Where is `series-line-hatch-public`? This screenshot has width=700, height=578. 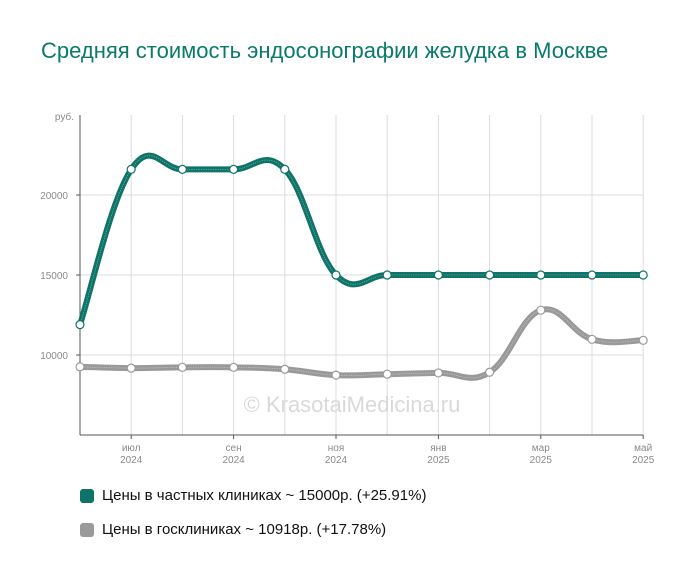
series-line-hatch-public is located at coordinates (361, 343).